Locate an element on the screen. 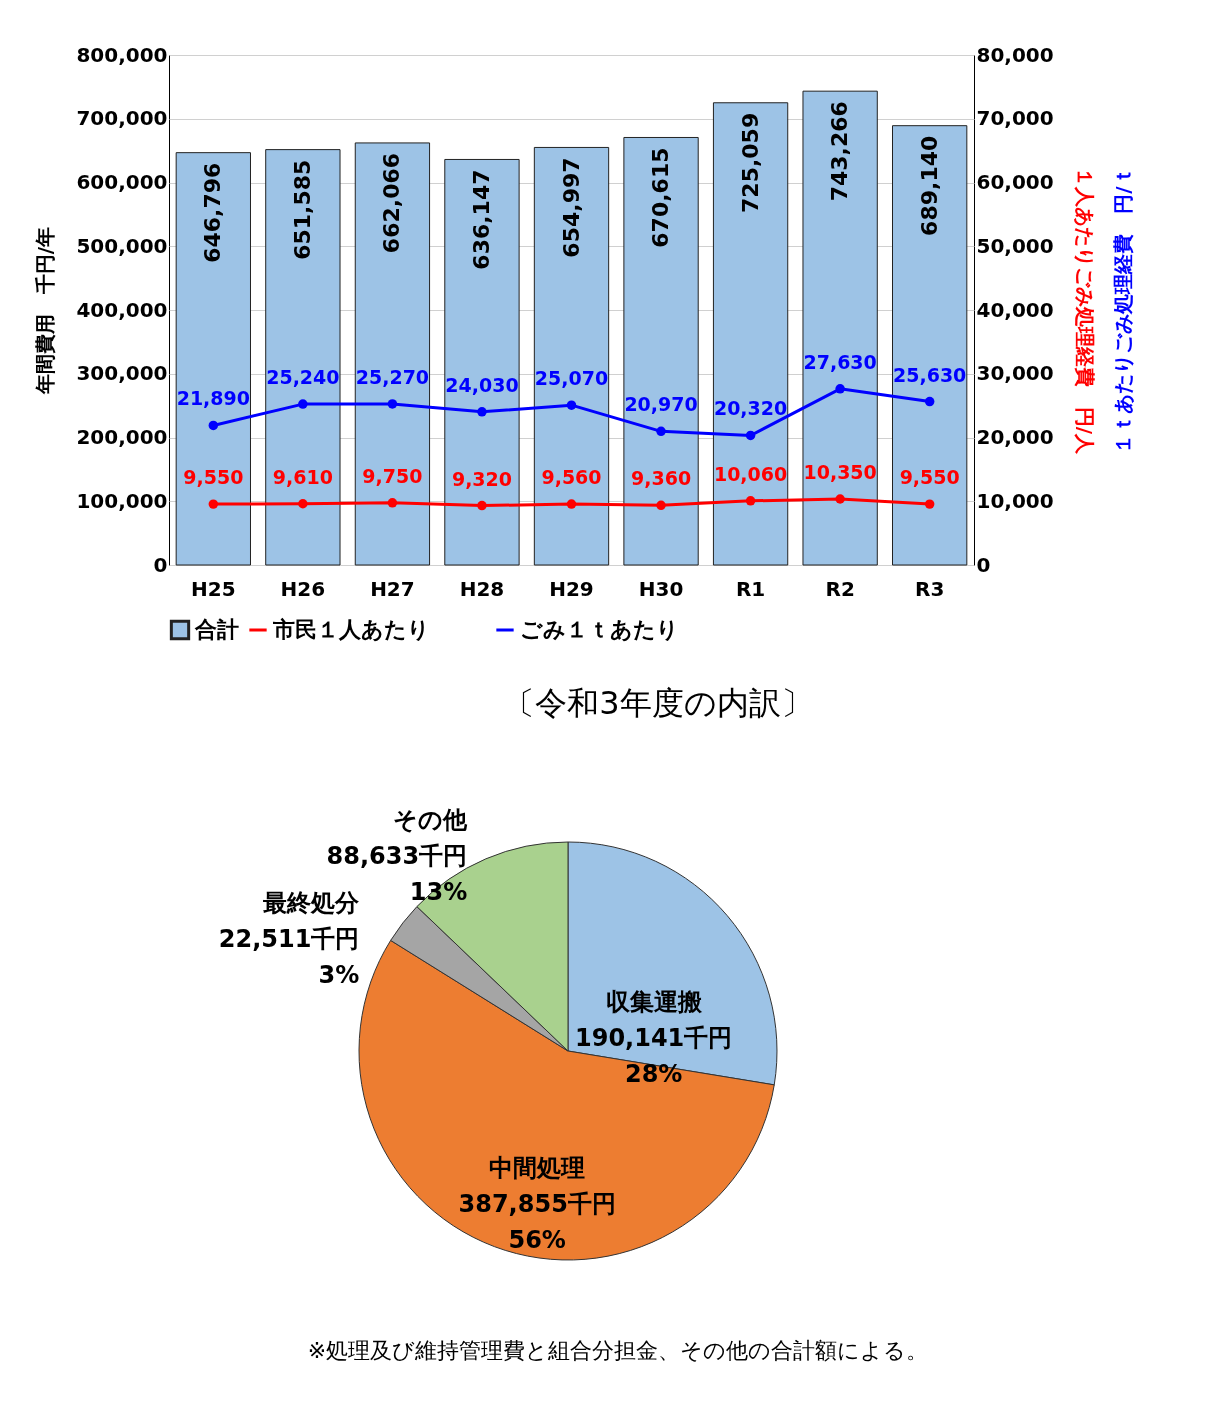  data-label: 24,030 is located at coordinates (482, 384).